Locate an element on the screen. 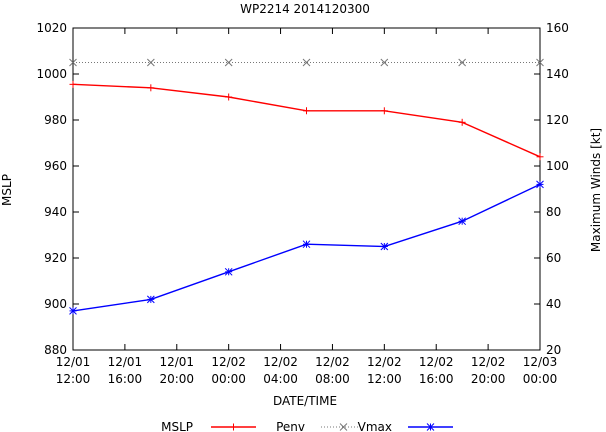  x-tick-label-time: 04:00 is located at coordinates (280, 379).